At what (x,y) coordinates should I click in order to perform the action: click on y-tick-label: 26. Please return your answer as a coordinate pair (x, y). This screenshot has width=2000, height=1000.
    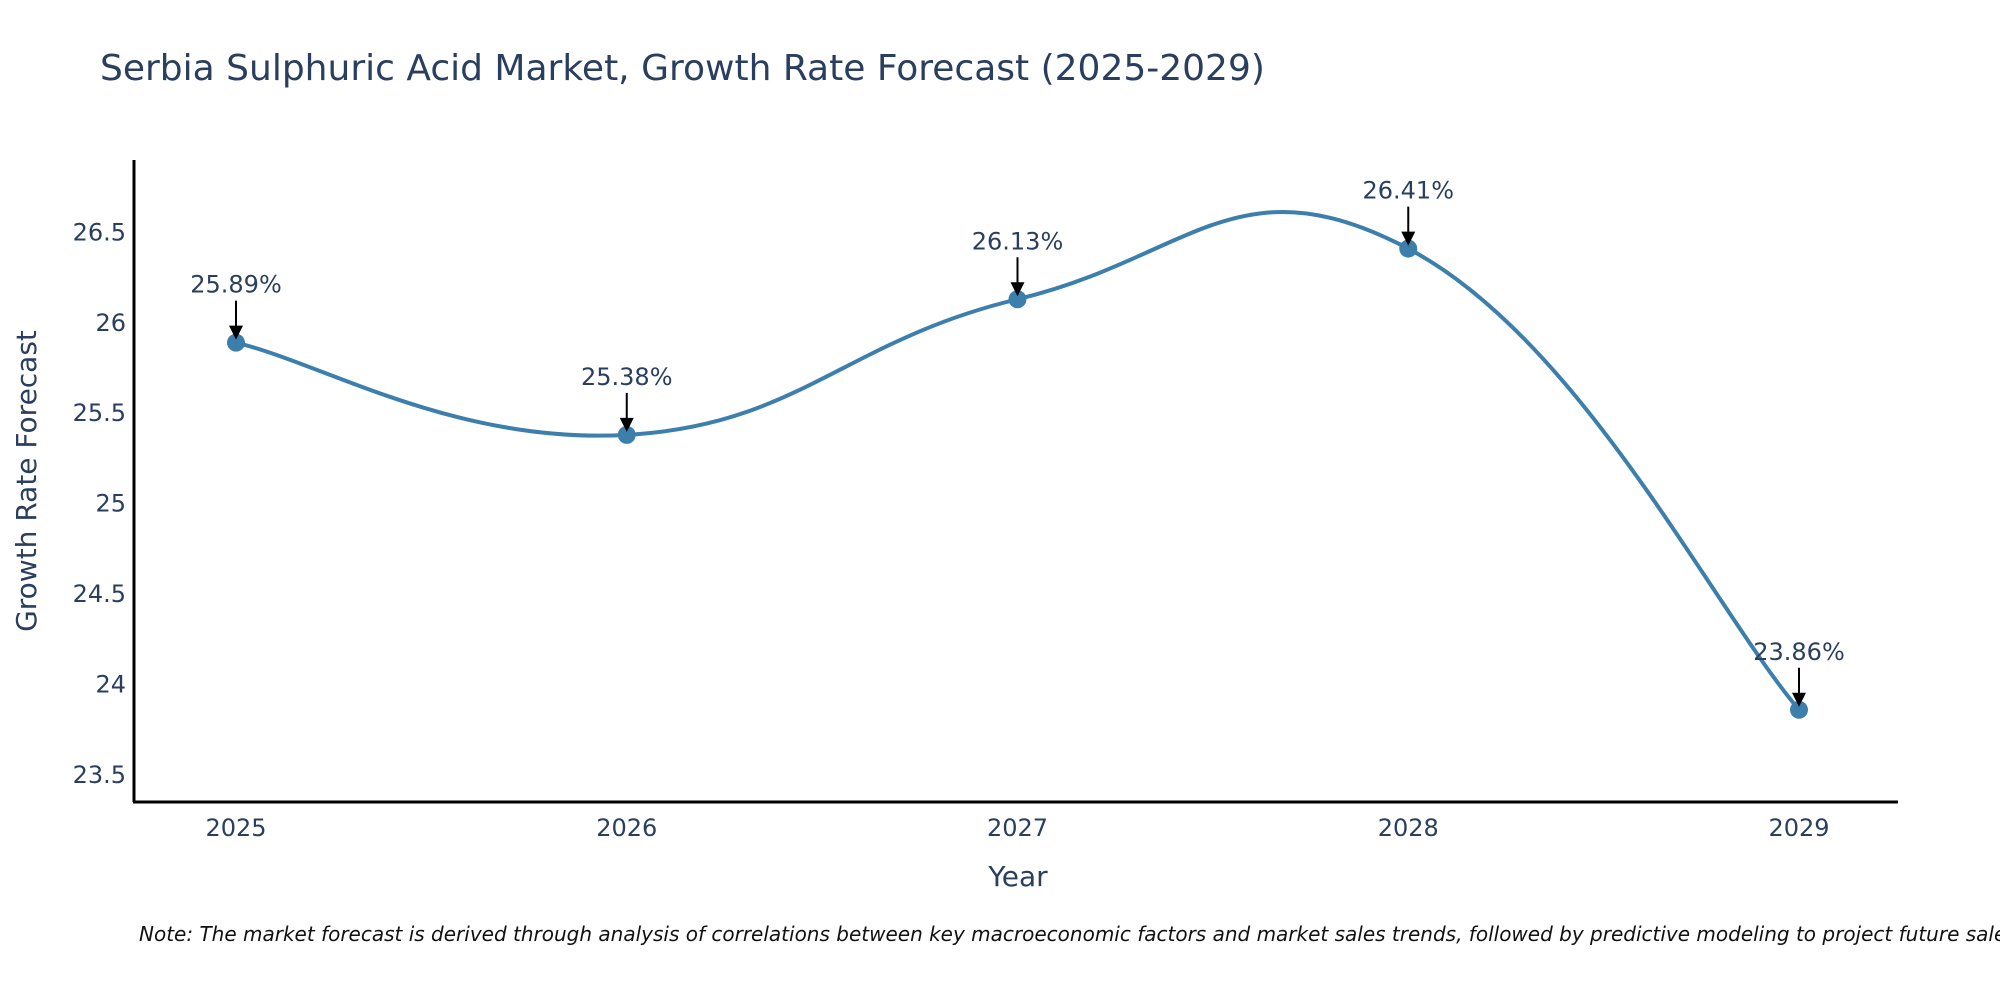
    Looking at the image, I should click on (110, 323).